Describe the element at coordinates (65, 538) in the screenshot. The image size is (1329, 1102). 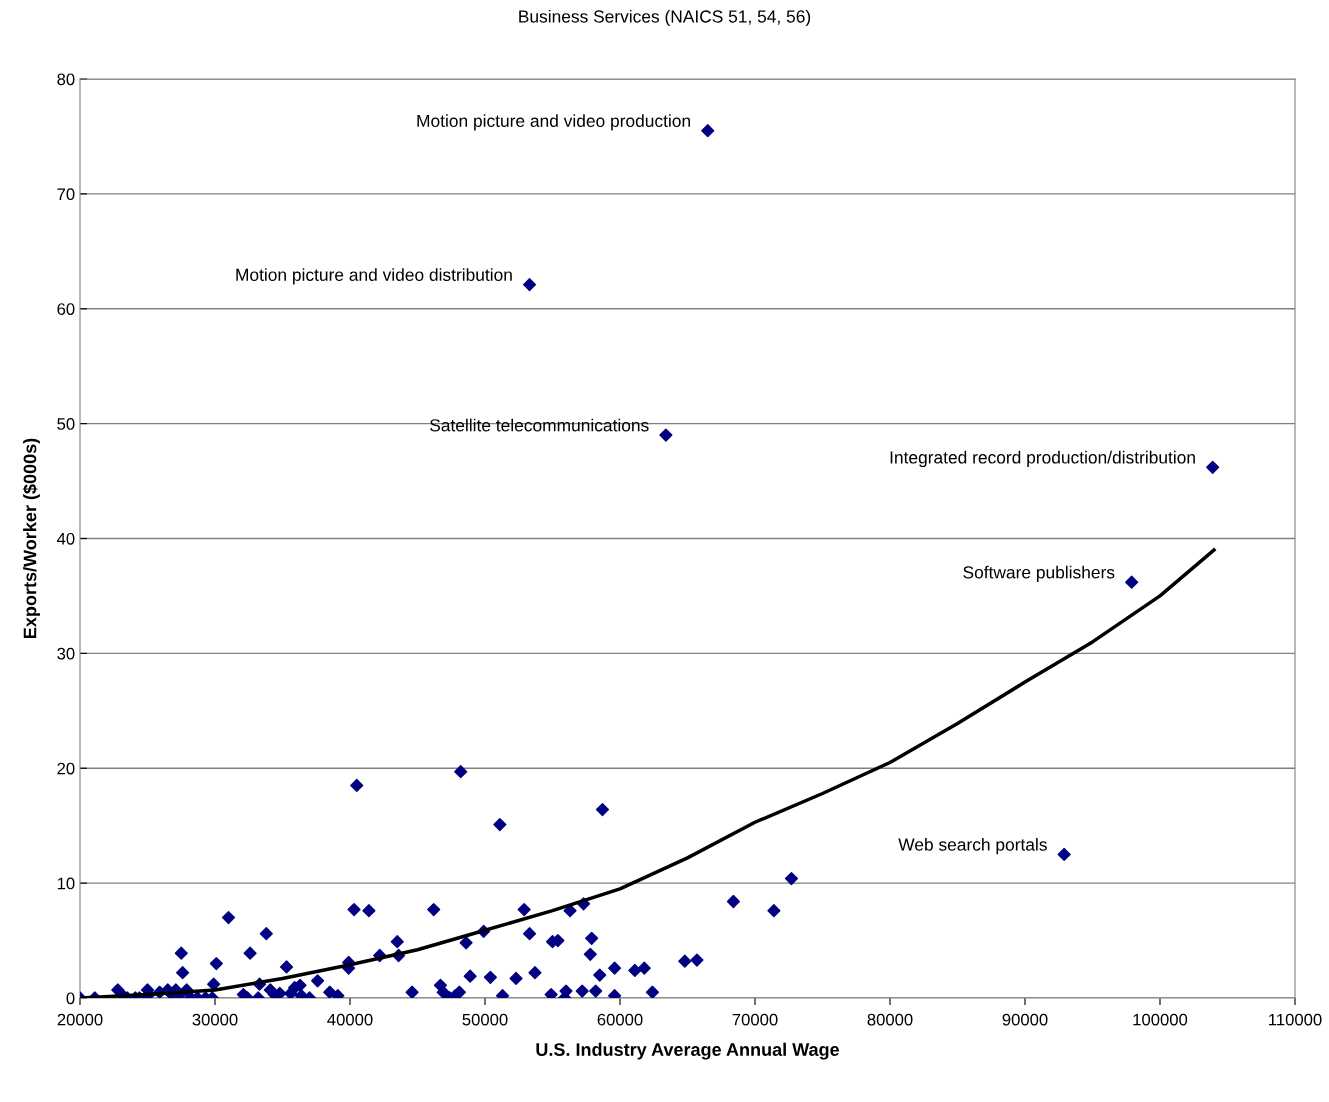
I see `y-tick-label: 40` at that location.